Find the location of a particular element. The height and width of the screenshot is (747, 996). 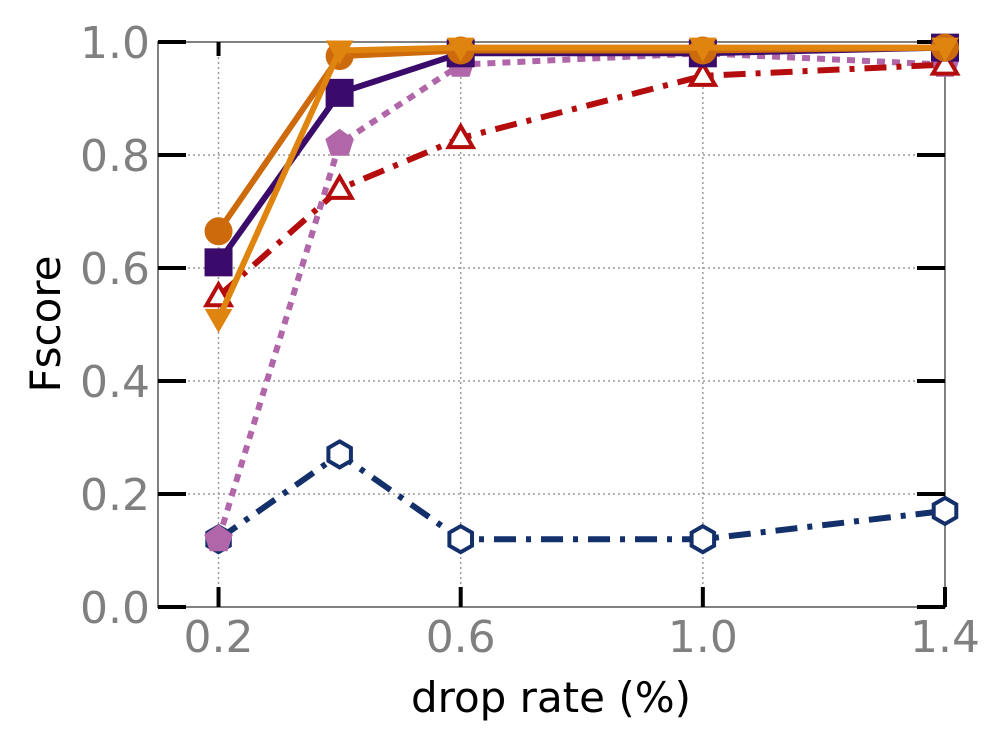

y-tick-label-4: 0.8 is located at coordinates (115, 156).